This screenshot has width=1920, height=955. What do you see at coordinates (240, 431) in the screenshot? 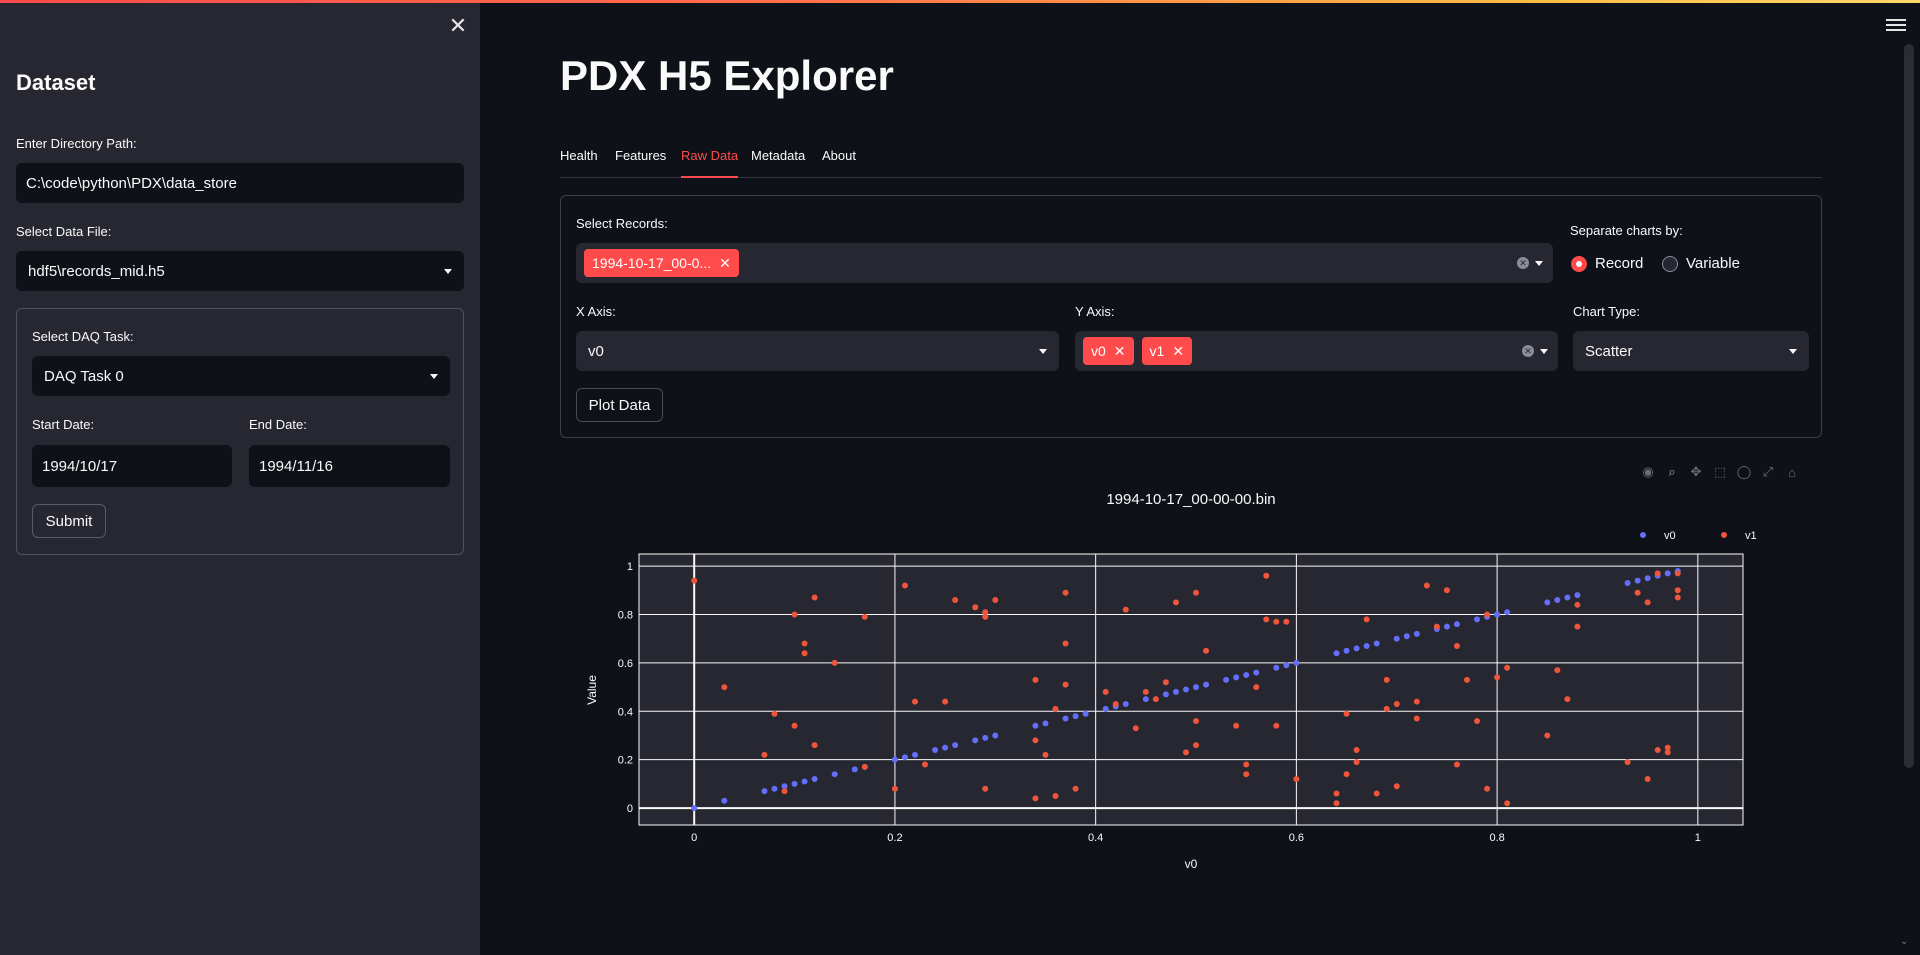
I see `daq-form` at bounding box center [240, 431].